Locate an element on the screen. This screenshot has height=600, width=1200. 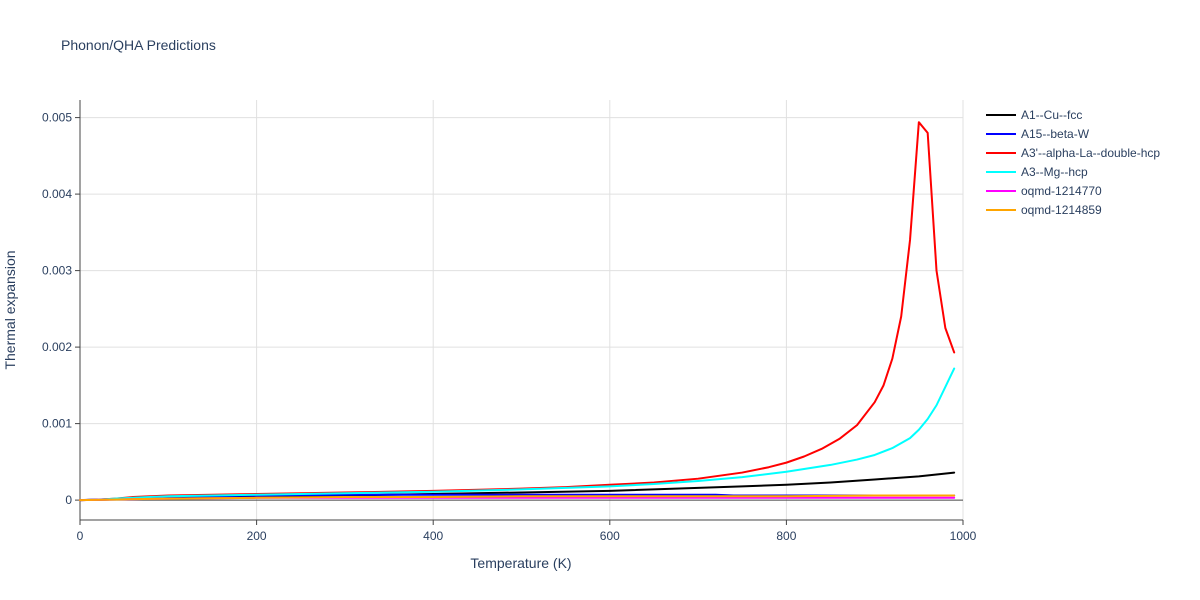
legend-label: A15--beta-W is located at coordinates (1055, 134).